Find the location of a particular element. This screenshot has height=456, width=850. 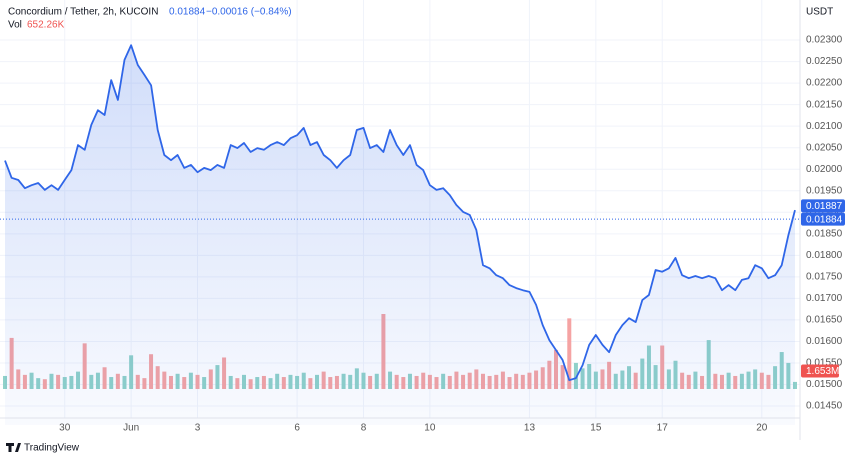

x-tick-label: 6 is located at coordinates (297, 428).